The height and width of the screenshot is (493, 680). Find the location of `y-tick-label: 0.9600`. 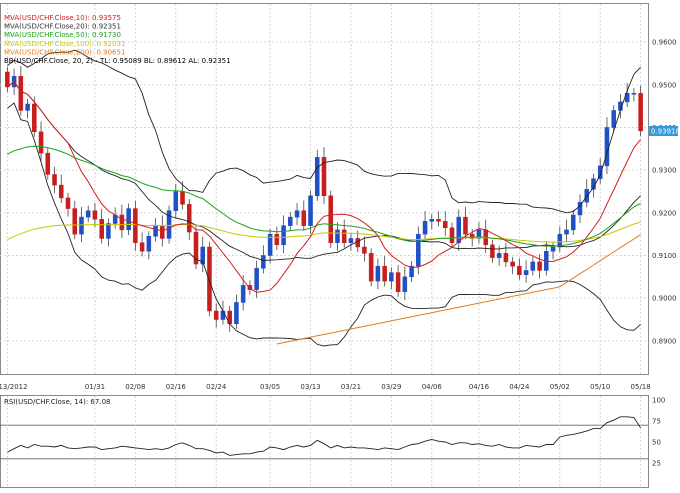

y-tick-label: 0.9600 is located at coordinates (664, 43).